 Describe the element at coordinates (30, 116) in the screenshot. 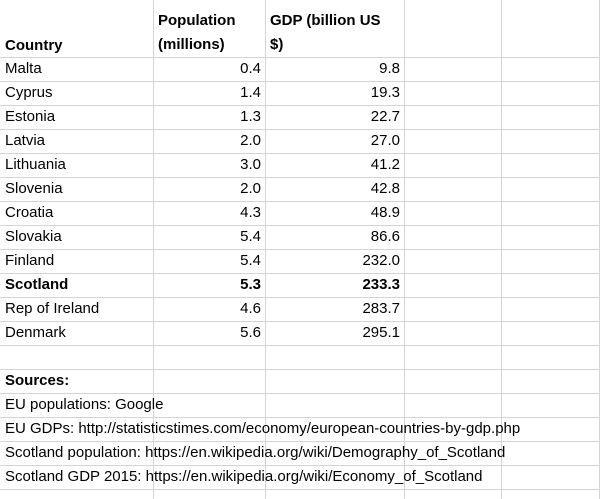

I see `cell-country: Estonia` at that location.